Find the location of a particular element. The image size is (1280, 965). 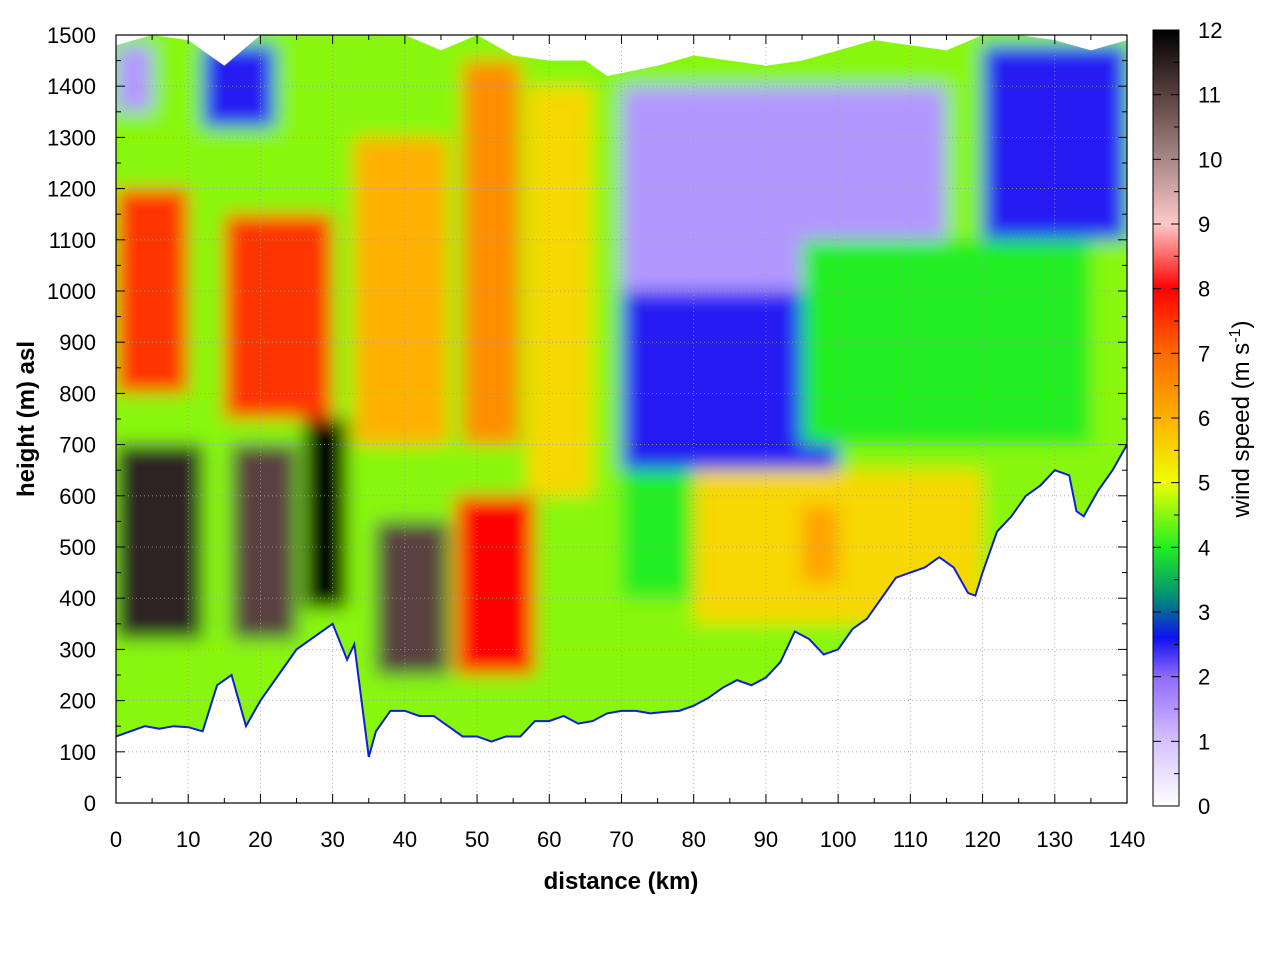

y-tick-label: 0 is located at coordinates (90, 803).